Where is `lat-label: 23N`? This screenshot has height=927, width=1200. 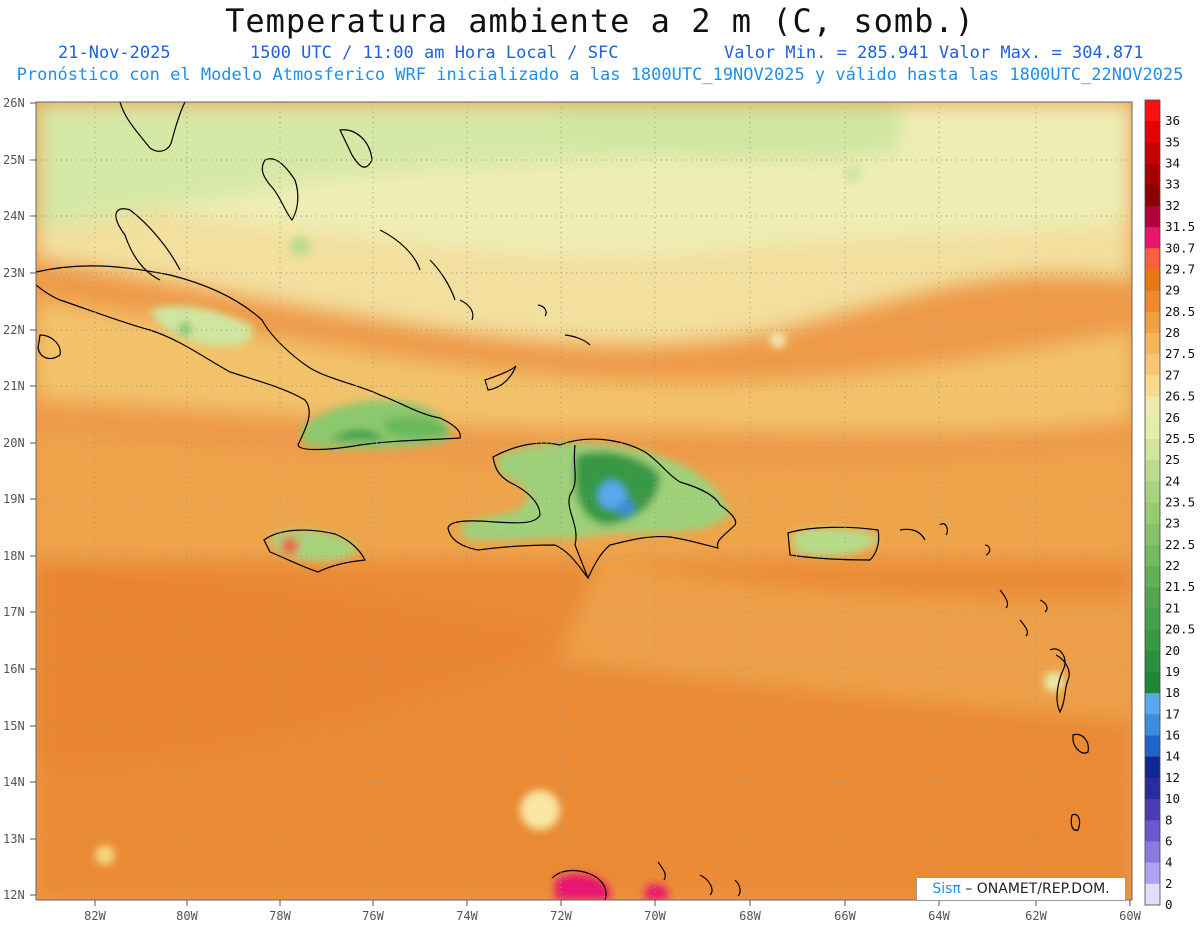
lat-label: 23N is located at coordinates (14, 273).